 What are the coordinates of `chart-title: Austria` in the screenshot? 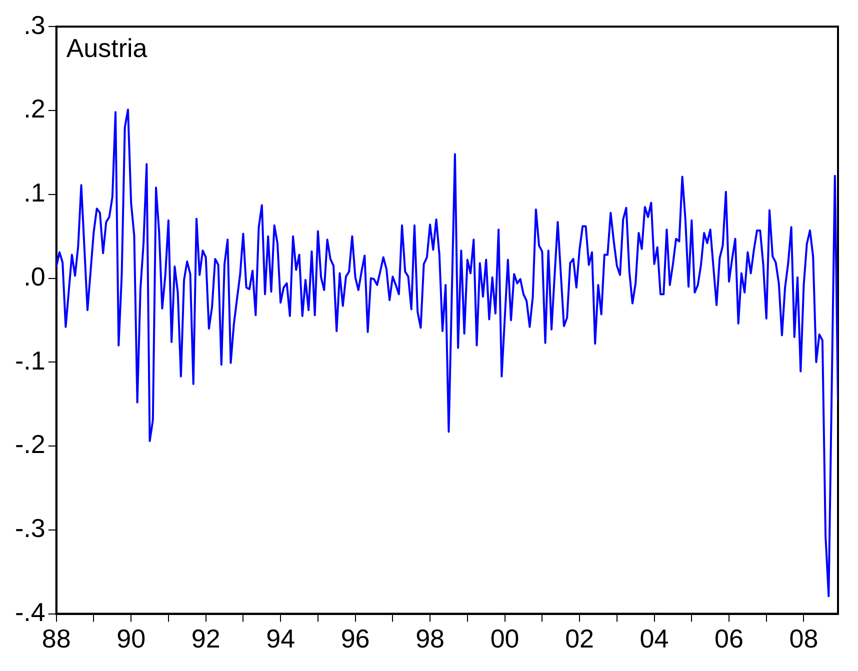 It's located at (107, 47).